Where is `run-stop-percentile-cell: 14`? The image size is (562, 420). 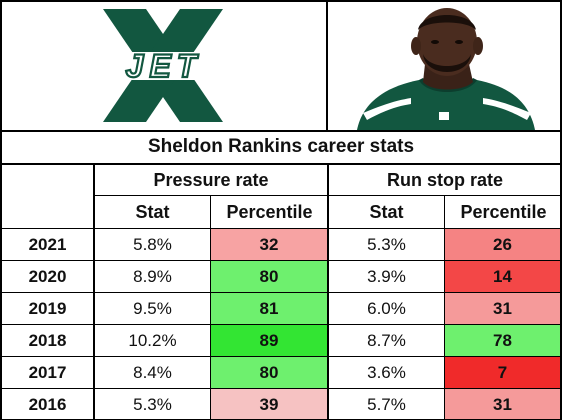
run-stop-percentile-cell: 14 is located at coordinates (502, 276).